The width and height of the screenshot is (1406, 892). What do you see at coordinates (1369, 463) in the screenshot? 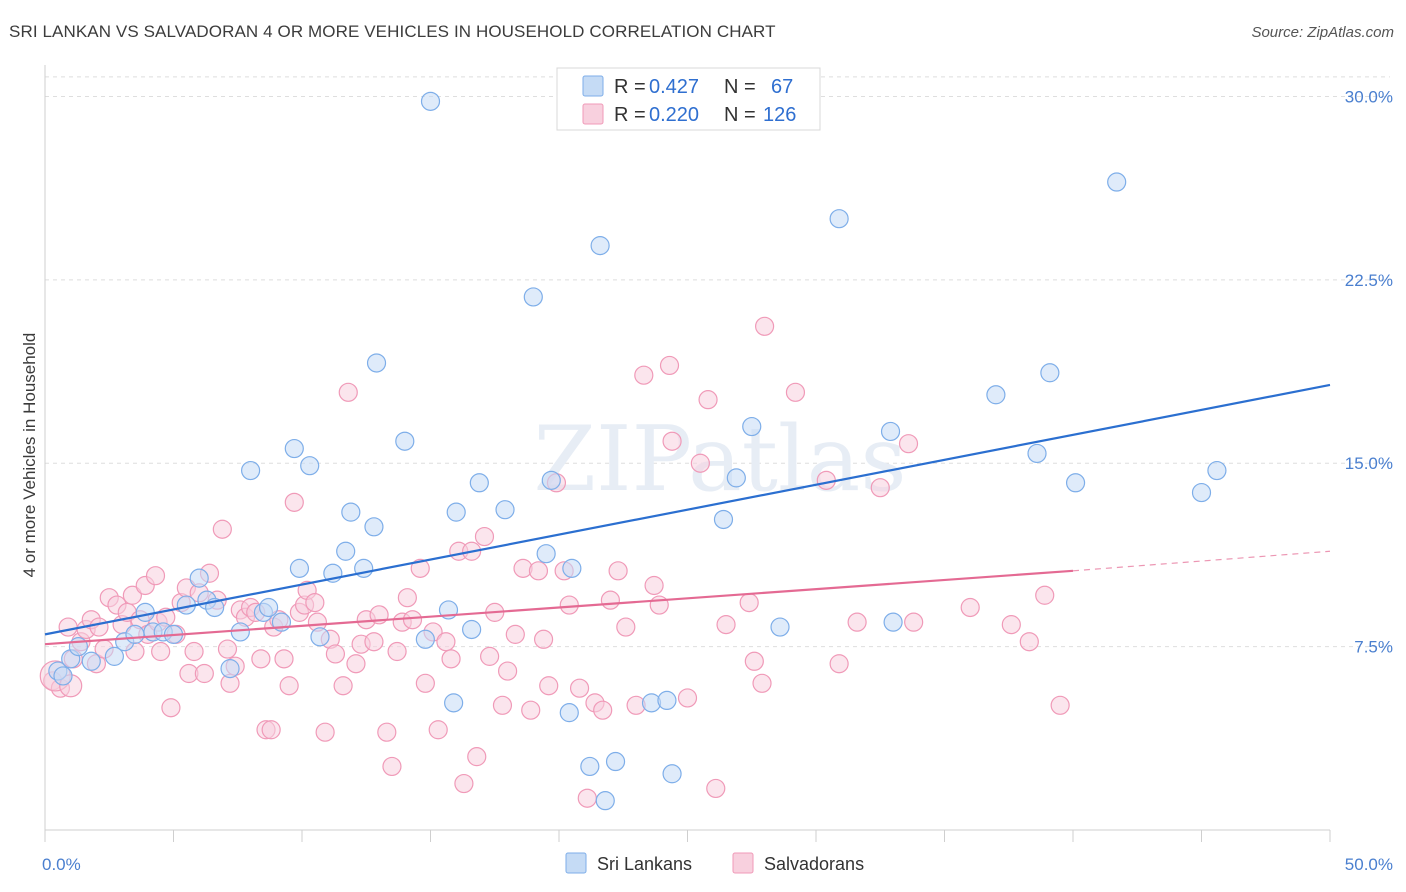
I see `y-tick-label: 15.0%` at bounding box center [1369, 463].